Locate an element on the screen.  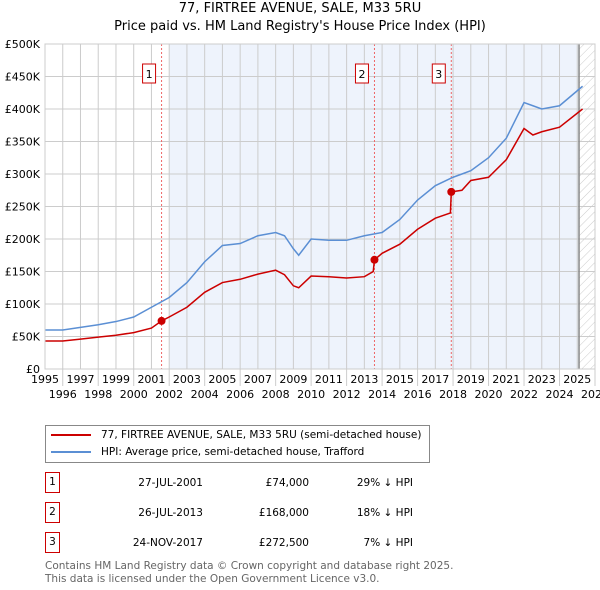
sale-label: 3 is located at coordinates (438, 74).